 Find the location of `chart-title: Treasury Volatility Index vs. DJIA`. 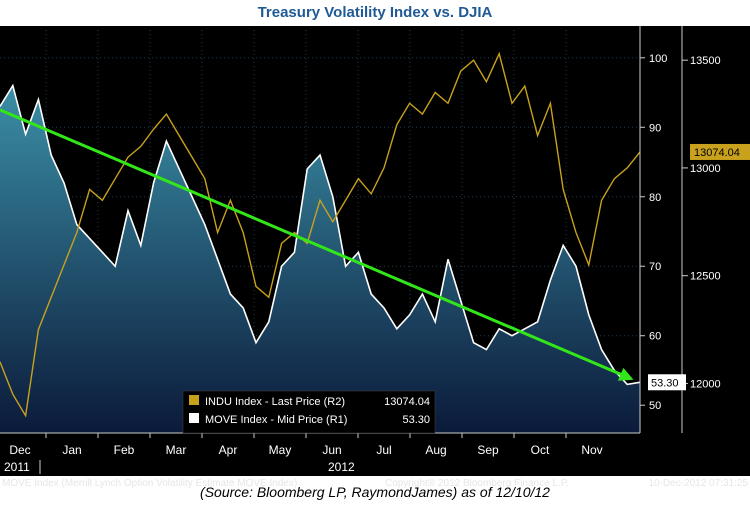

chart-title: Treasury Volatility Index vs. DJIA is located at coordinates (375, 12).